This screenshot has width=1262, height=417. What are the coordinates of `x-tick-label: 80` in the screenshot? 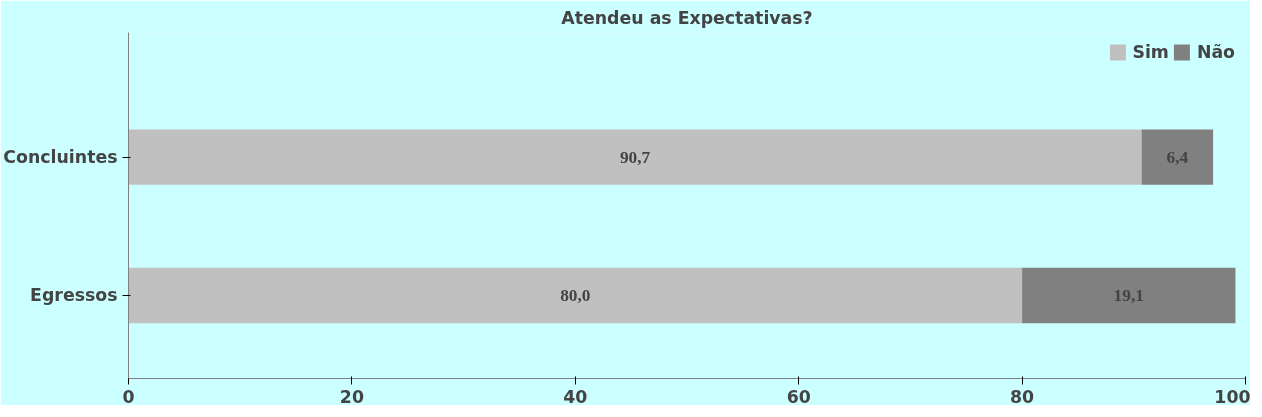 It's located at (1022, 396).